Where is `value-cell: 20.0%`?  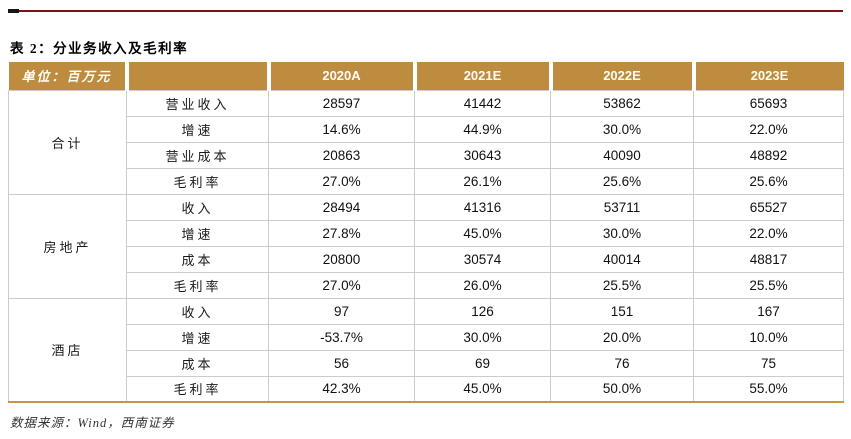 value-cell: 20.0% is located at coordinates (622, 337).